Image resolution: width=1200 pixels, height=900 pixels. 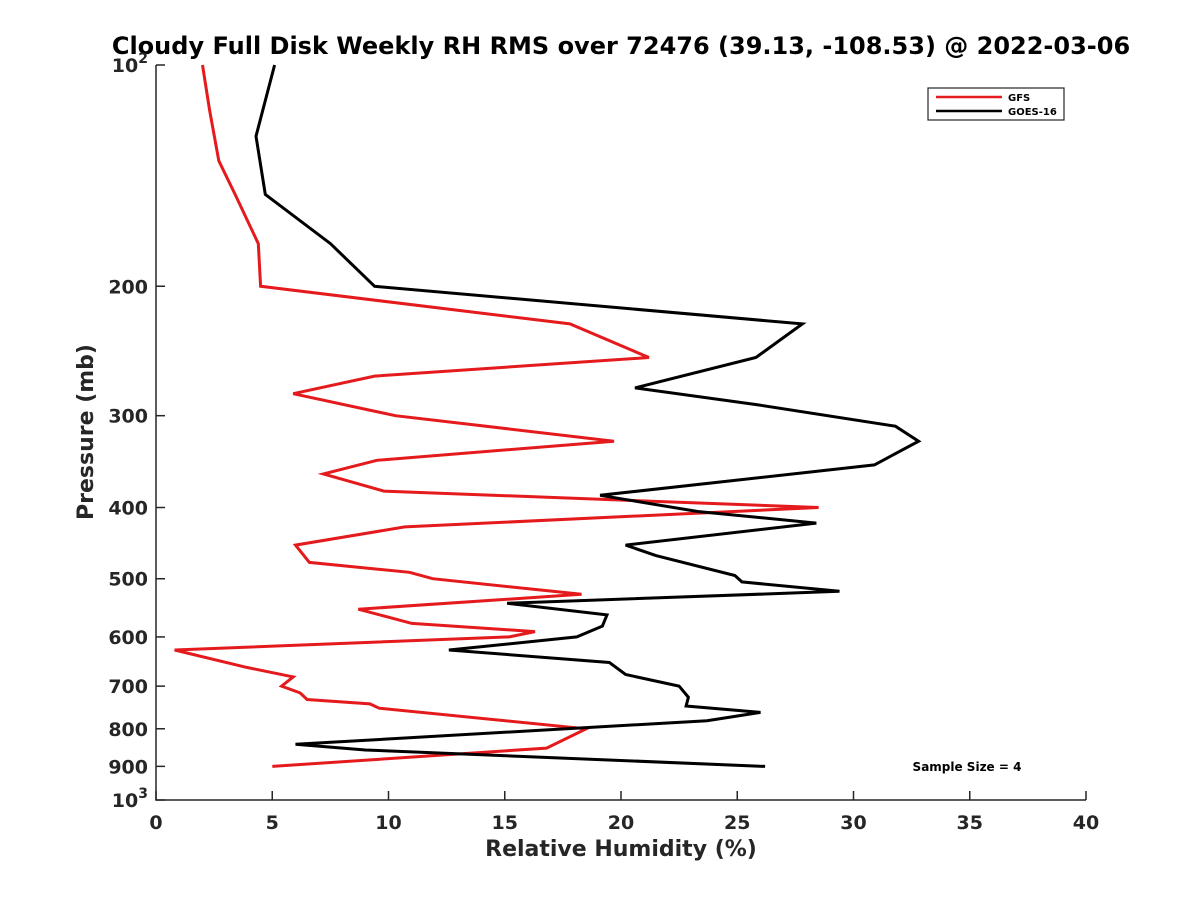 What do you see at coordinates (128, 767) in the screenshot?
I see `y-tick-label: 900` at bounding box center [128, 767].